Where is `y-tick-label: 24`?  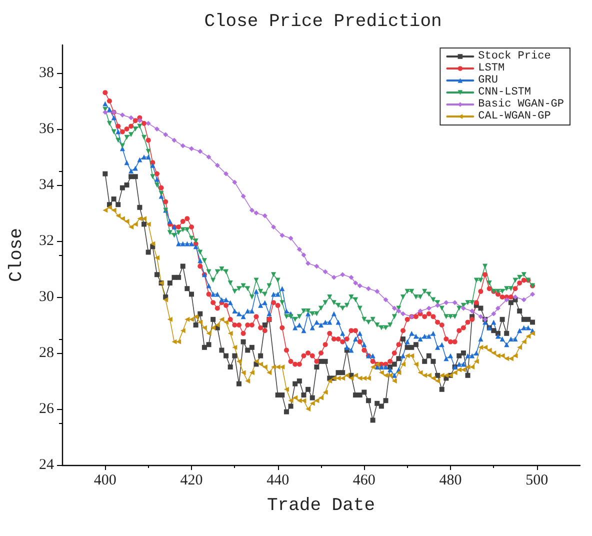
y-tick-label: 24 is located at coordinates (46, 465).